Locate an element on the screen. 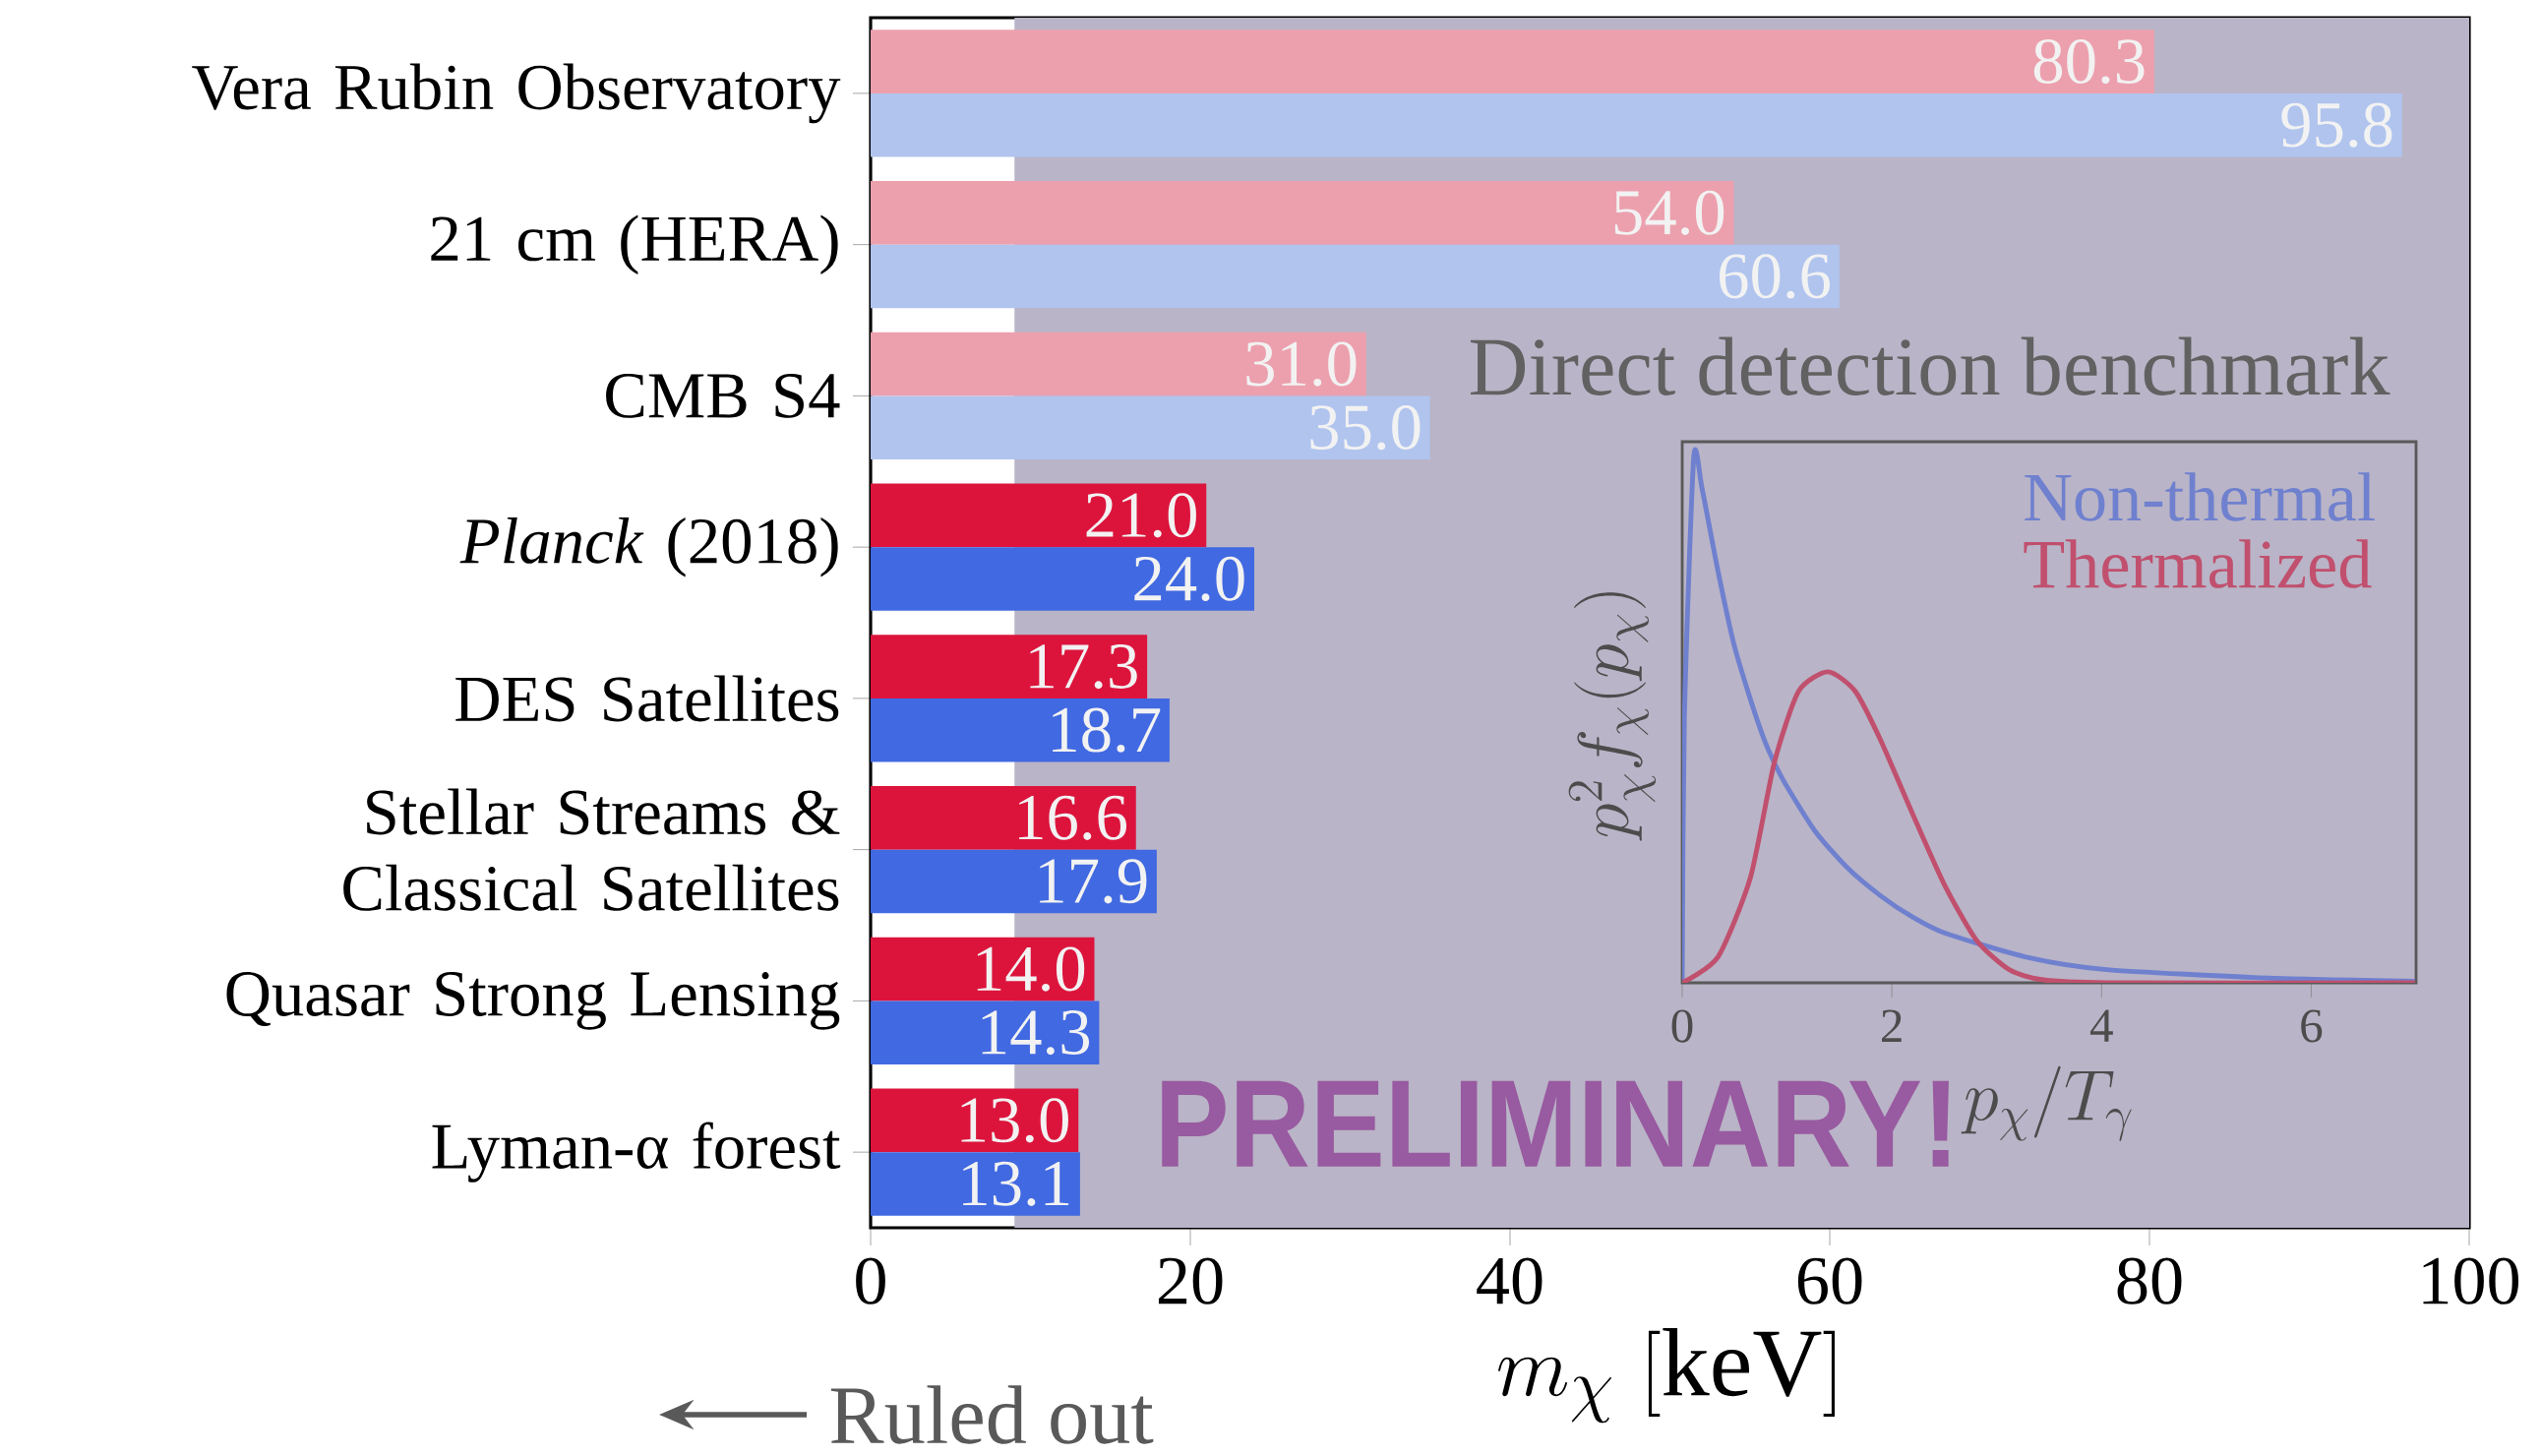 This screenshot has width=2541, height=1456. data-label: 35.0 is located at coordinates (1365, 428).